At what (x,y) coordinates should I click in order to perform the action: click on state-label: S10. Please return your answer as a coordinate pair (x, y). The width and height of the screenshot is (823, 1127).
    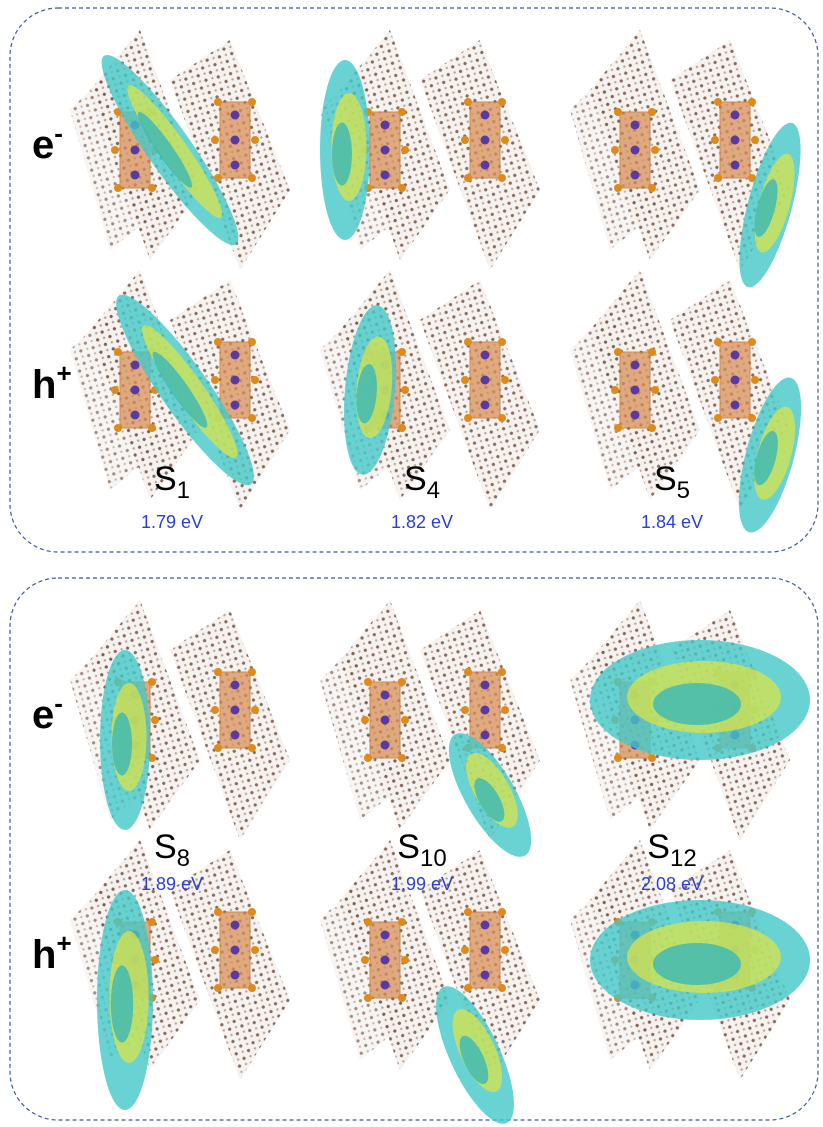
    Looking at the image, I should click on (421, 850).